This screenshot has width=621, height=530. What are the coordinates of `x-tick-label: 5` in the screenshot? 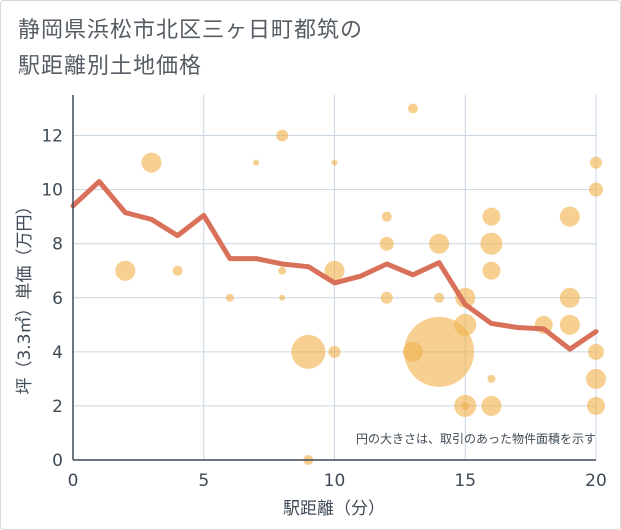 It's located at (203, 481).